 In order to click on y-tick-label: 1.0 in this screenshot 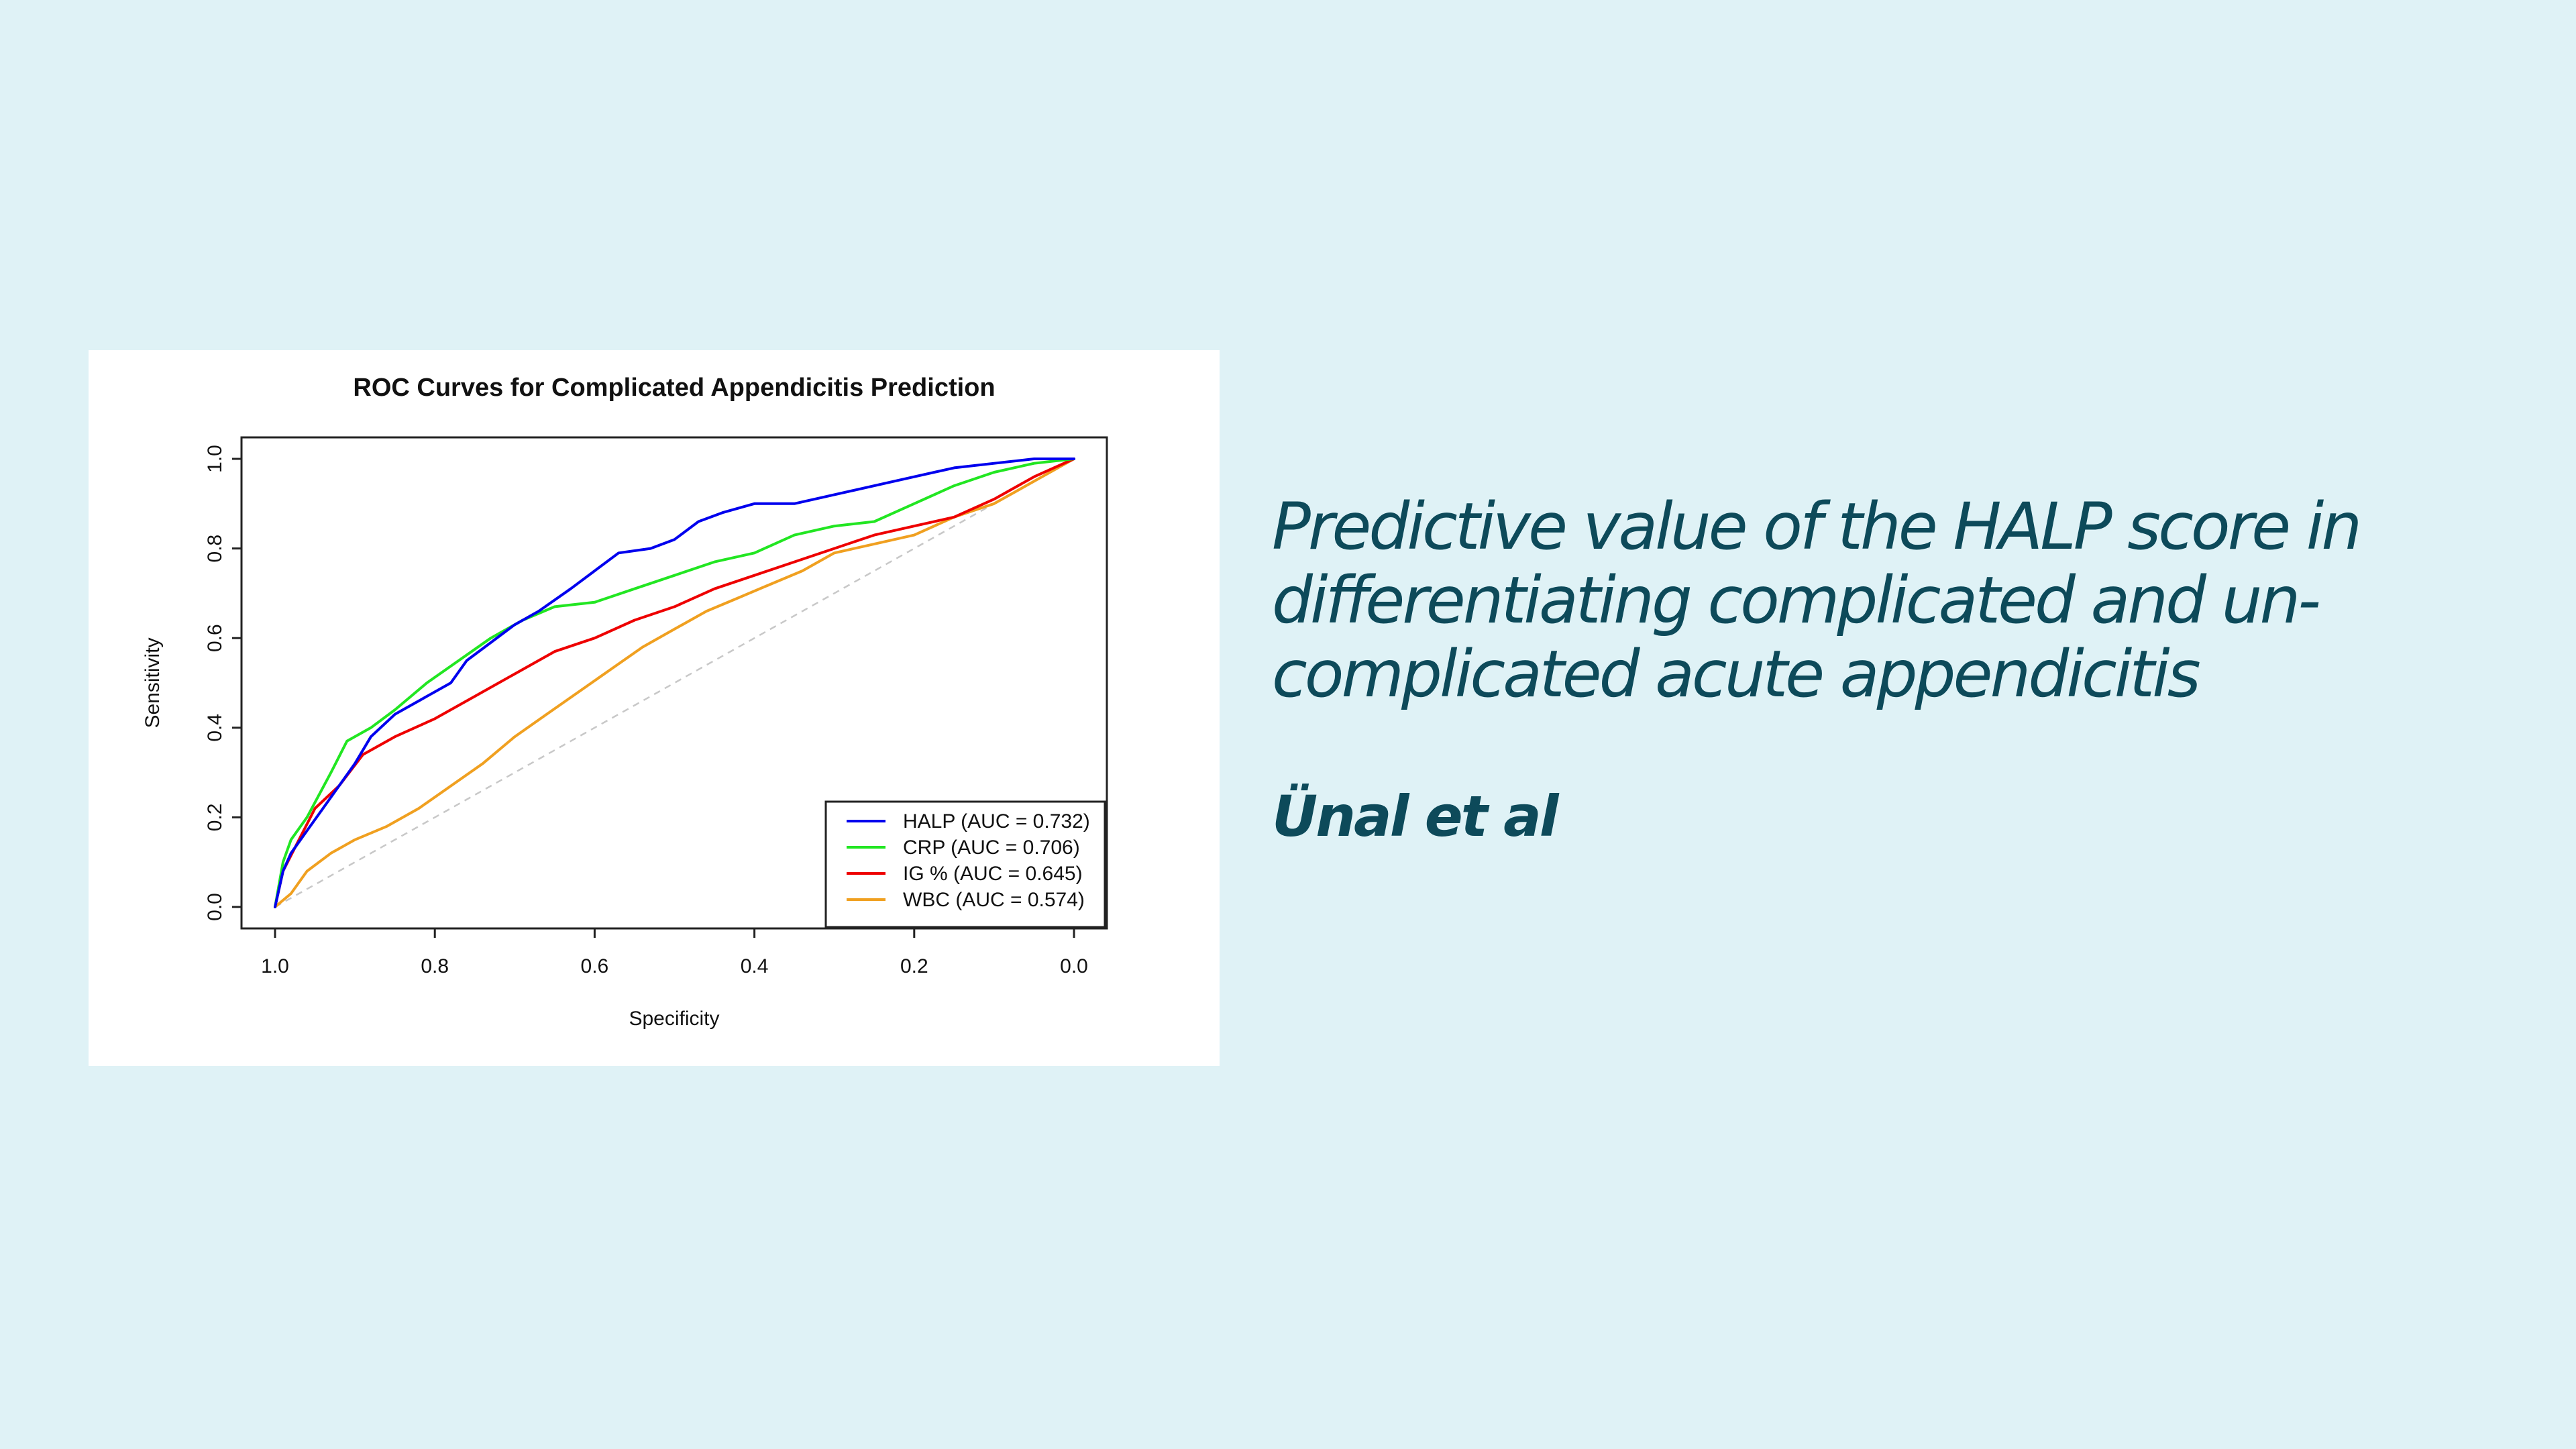, I will do `click(215, 459)`.